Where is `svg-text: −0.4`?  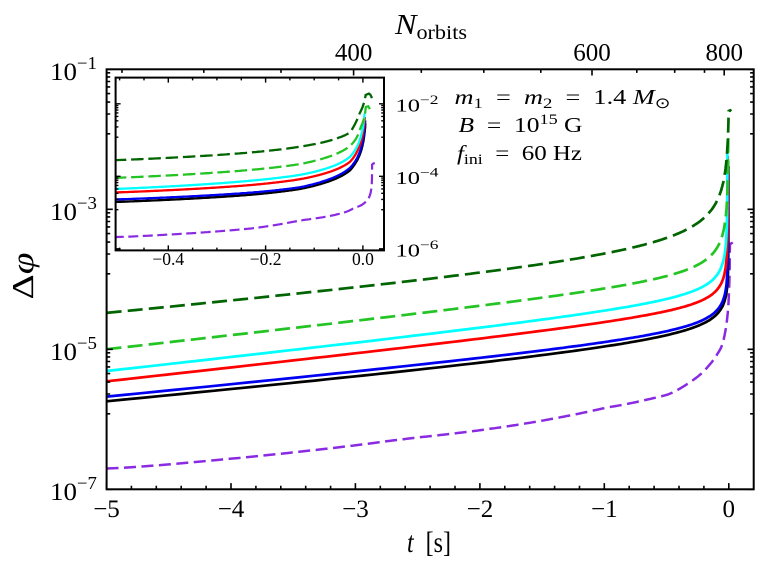
svg-text: −0.4 is located at coordinates (168, 259).